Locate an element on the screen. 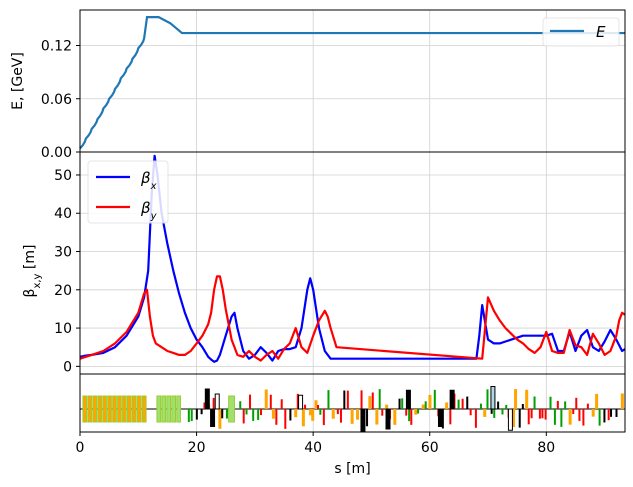 This screenshot has width=633, height=487. beta-ytick-label: 0 is located at coordinates (67, 367).